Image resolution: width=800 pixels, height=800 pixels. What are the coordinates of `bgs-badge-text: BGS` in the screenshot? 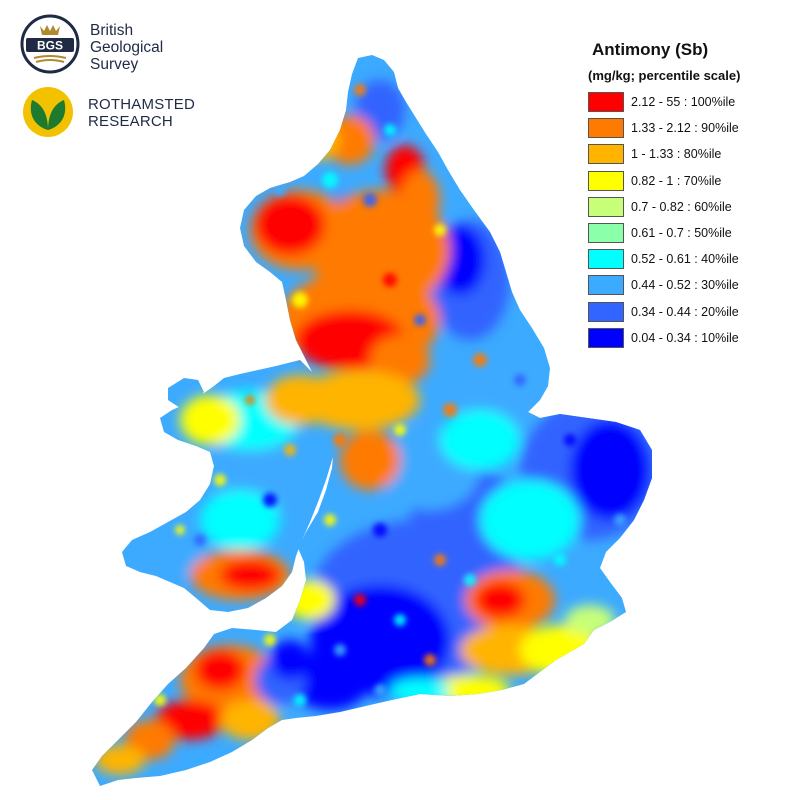 It's located at (50, 46).